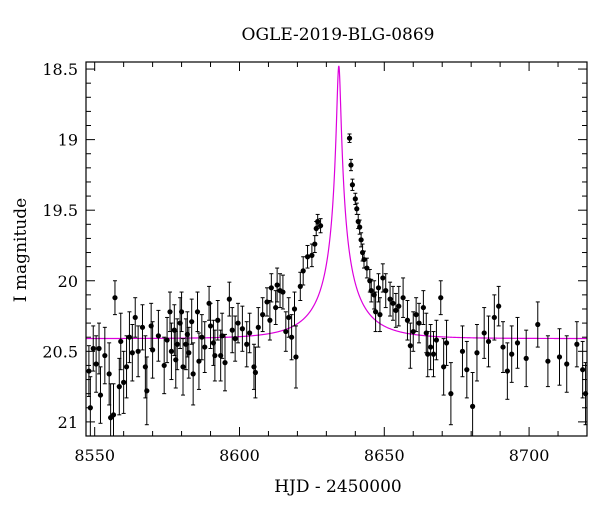 This screenshot has height=512, width=600. Describe the element at coordinates (68, 140) in the screenshot. I see `y-tick-label: 19` at that location.